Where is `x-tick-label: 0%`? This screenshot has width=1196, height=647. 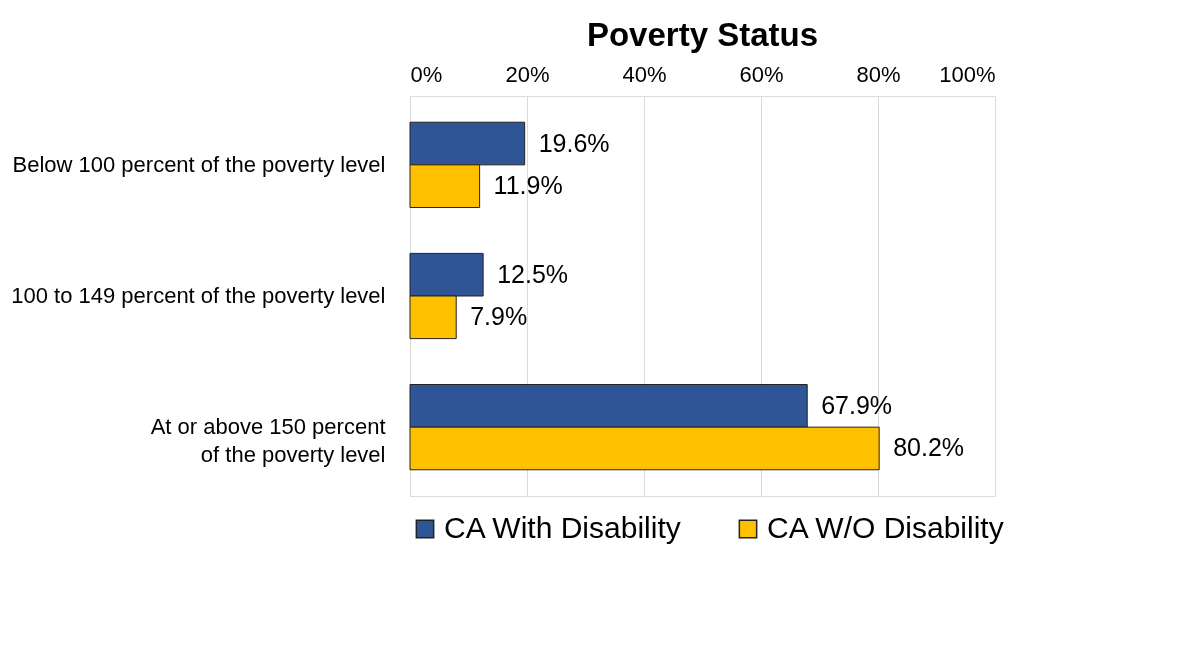 x-tick-label: 0% is located at coordinates (426, 74).